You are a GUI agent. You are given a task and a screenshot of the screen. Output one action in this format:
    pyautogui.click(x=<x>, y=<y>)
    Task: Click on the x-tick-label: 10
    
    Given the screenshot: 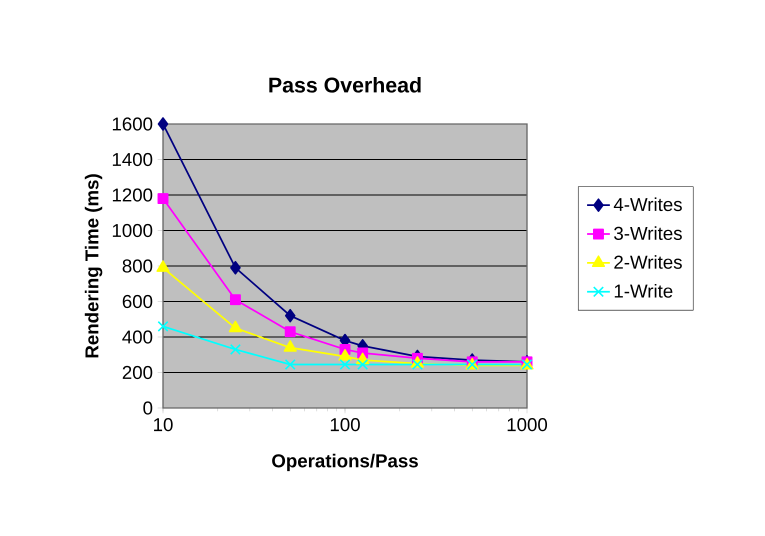 What is the action you would take?
    pyautogui.click(x=163, y=425)
    